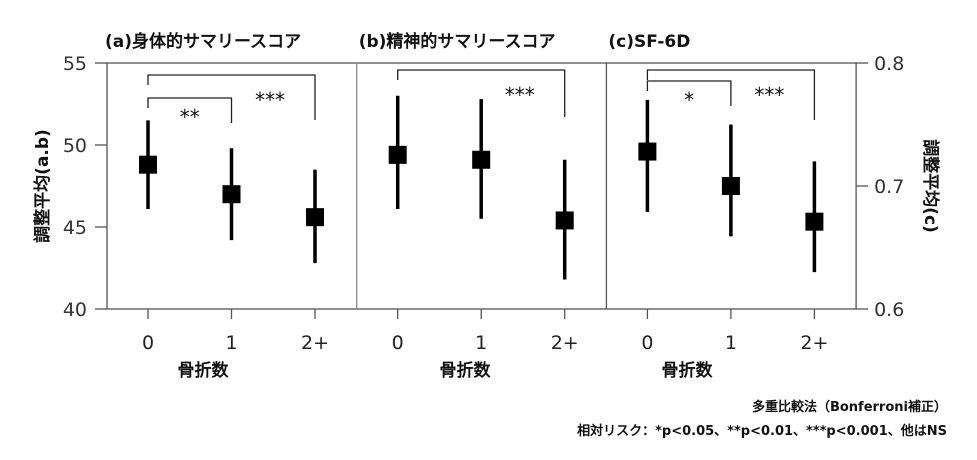 Image resolution: width=977 pixels, height=460 pixels. What do you see at coordinates (889, 187) in the screenshot?
I see `y-tick-label-right: 0.7` at bounding box center [889, 187].